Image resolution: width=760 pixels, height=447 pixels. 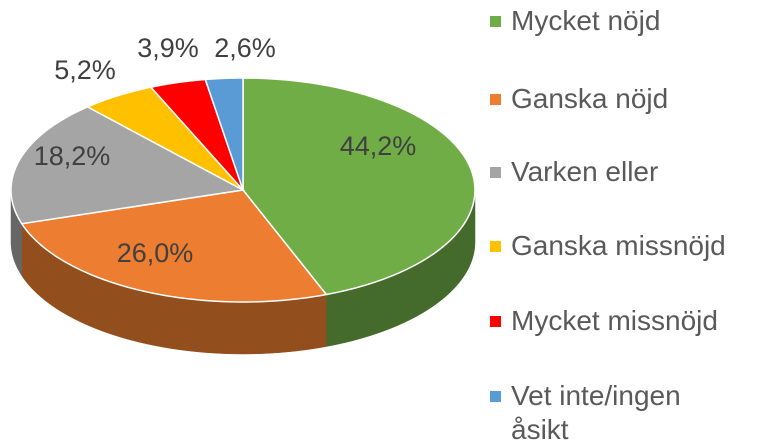 What do you see at coordinates (378, 146) in the screenshot?
I see `data-label: 44,2%` at bounding box center [378, 146].